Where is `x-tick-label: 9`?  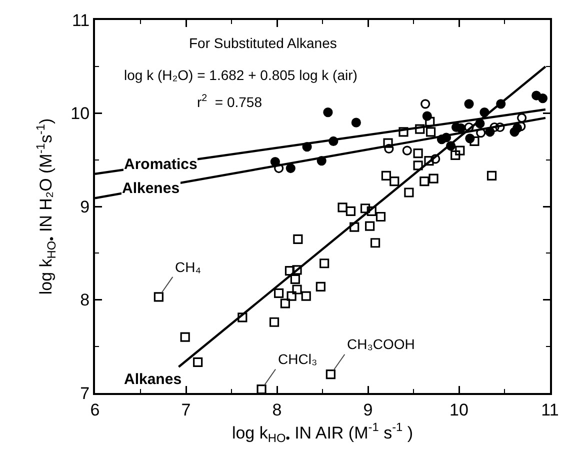 x-tick-label: 9 is located at coordinates (368, 410).